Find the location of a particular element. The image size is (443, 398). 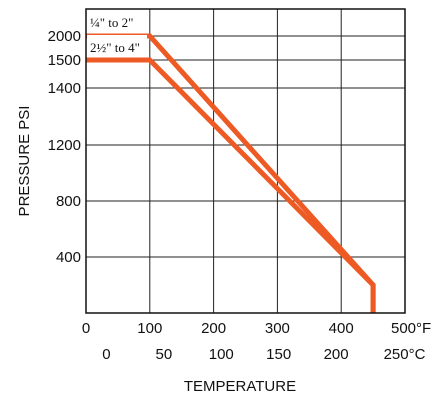

x-tick-label-c: 250°C is located at coordinates (405, 354).